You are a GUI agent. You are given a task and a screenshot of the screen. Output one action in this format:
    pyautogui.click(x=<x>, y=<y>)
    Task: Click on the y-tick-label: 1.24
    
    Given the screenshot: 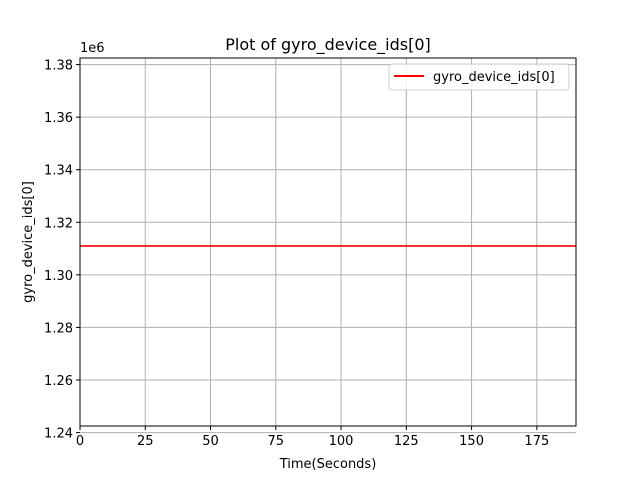 What is the action you would take?
    pyautogui.click(x=58, y=434)
    